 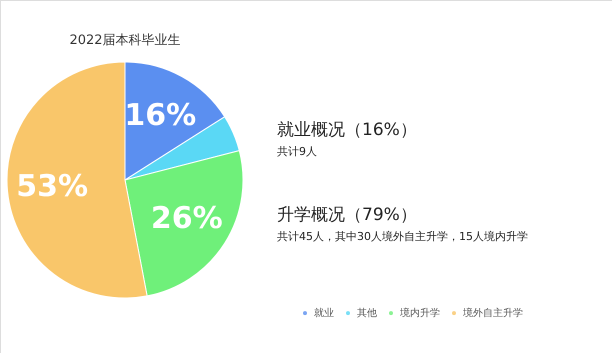 What do you see at coordinates (324, 313) in the screenshot?
I see `legend-label: 就业` at bounding box center [324, 313].